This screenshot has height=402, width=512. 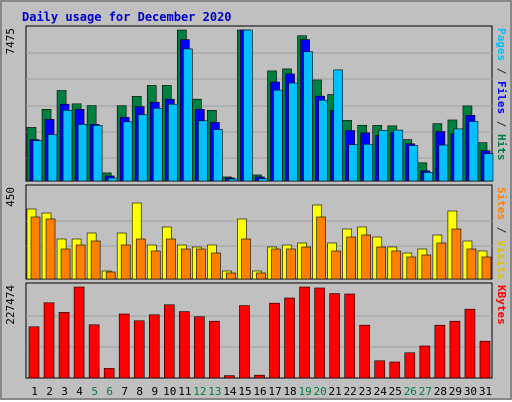 I want to click on x-tick-label-24: 24, so click(x=381, y=391).